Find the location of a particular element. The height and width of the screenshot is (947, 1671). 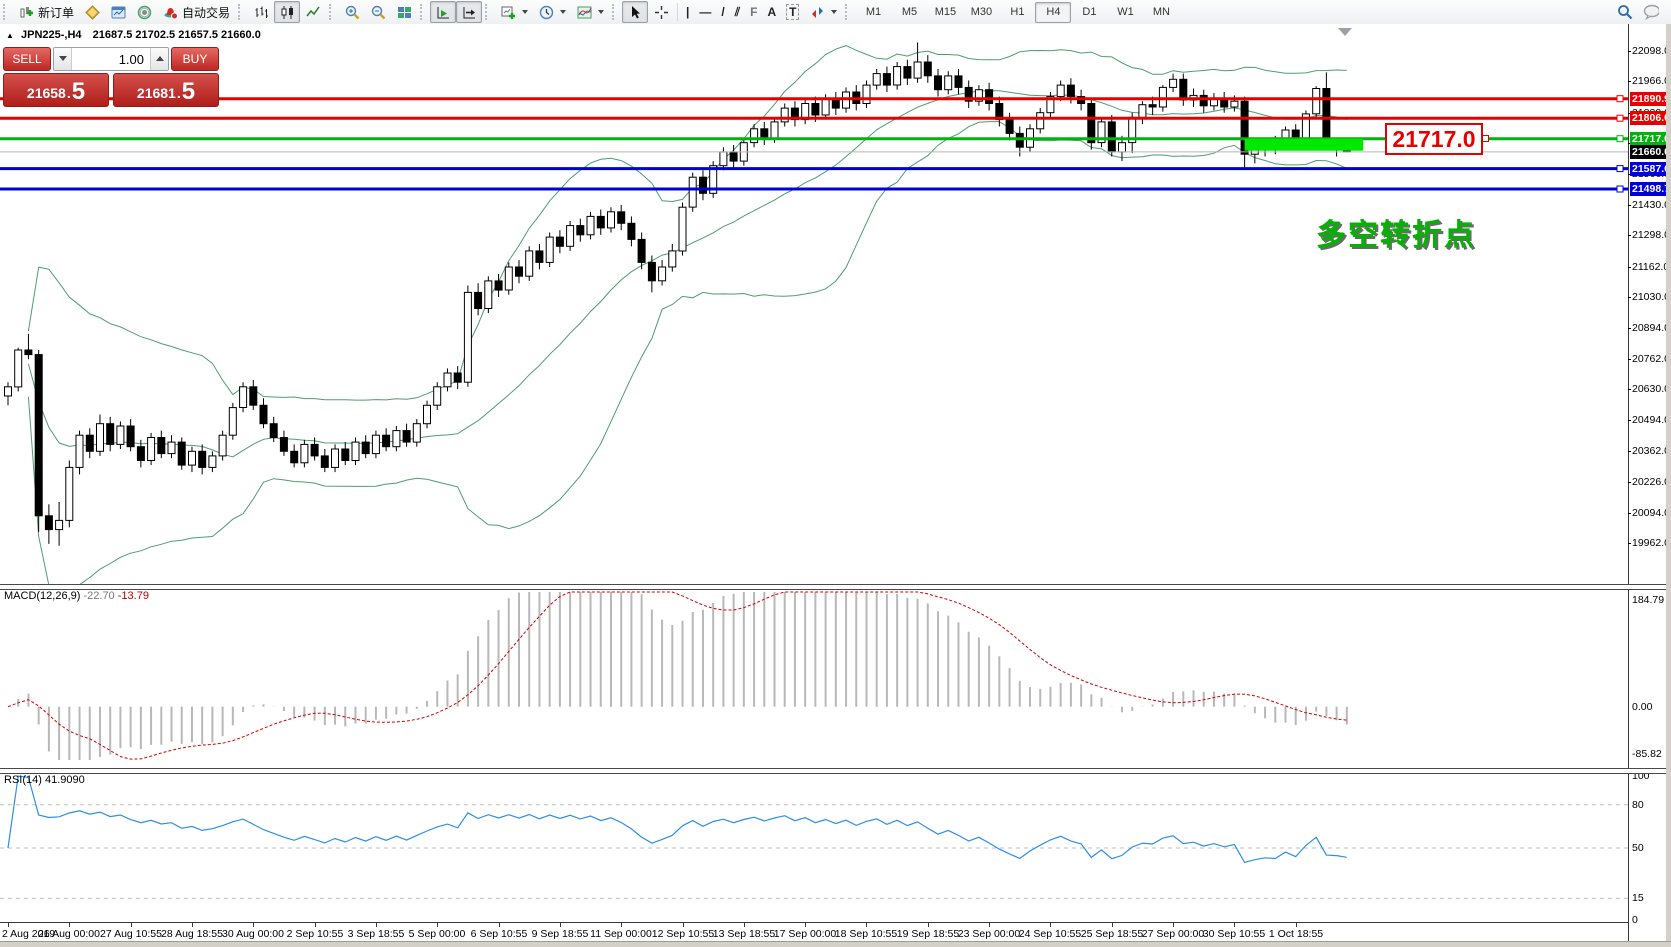

date-tick-label: 1 Oct 18:55 is located at coordinates (1296, 934).